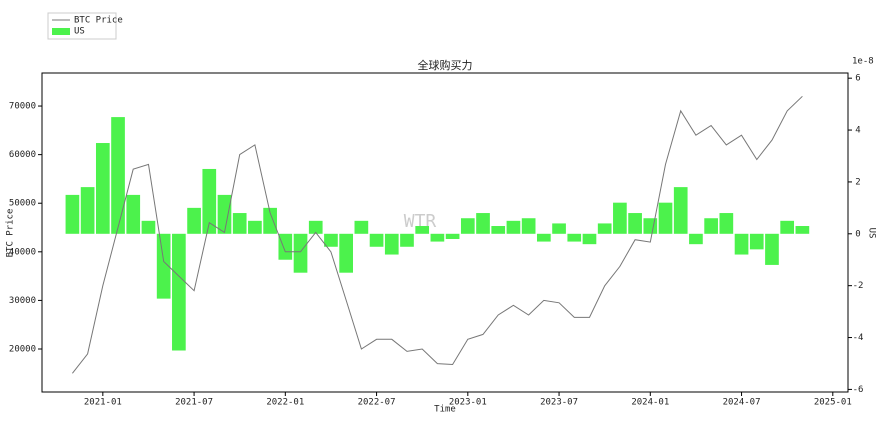  What do you see at coordinates (858, 286) in the screenshot?
I see `y2-tick-label: -2` at bounding box center [858, 286].